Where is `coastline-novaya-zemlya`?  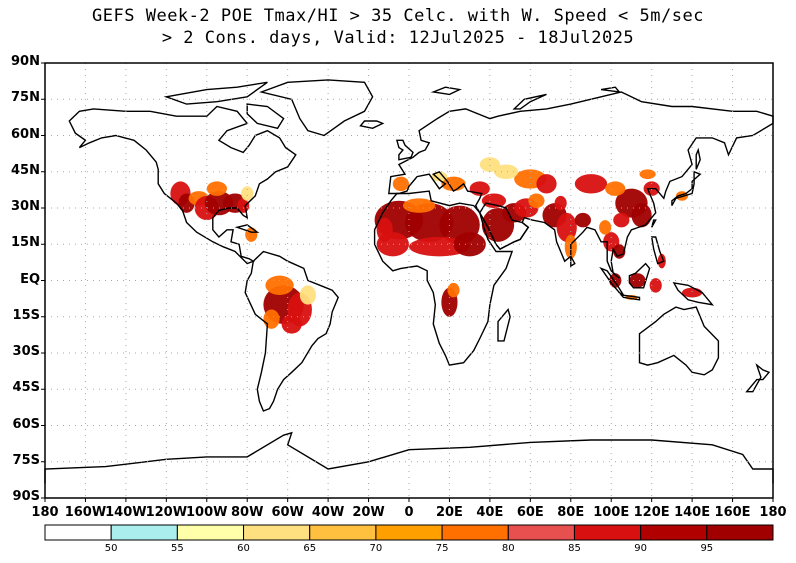 coastline-novaya-zemlya is located at coordinates (529, 101).